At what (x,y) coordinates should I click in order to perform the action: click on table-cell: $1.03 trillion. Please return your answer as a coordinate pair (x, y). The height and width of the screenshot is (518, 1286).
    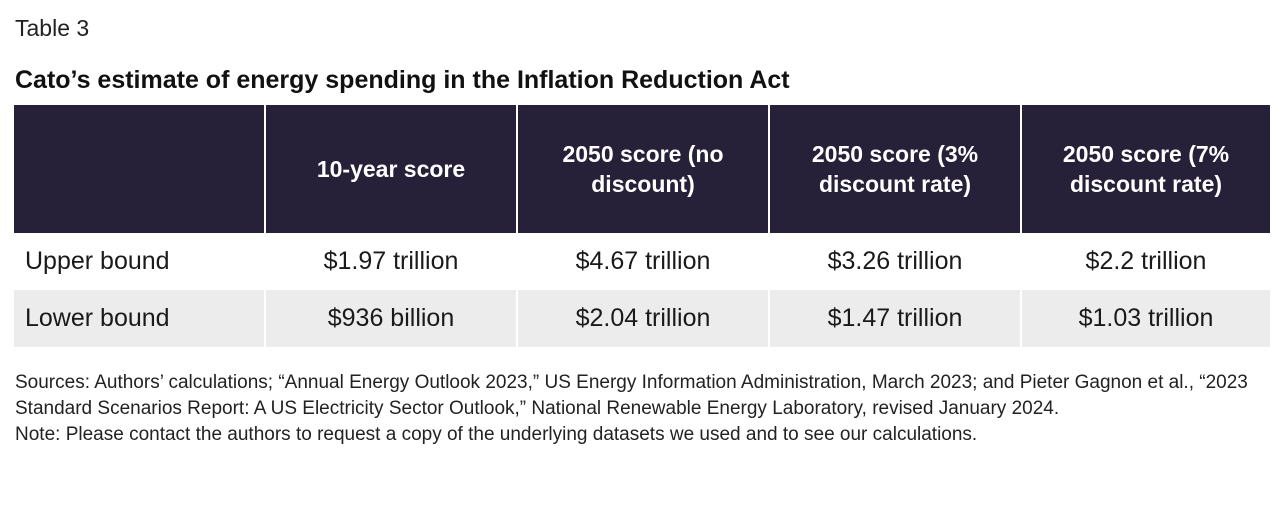
    Looking at the image, I should click on (1146, 318).